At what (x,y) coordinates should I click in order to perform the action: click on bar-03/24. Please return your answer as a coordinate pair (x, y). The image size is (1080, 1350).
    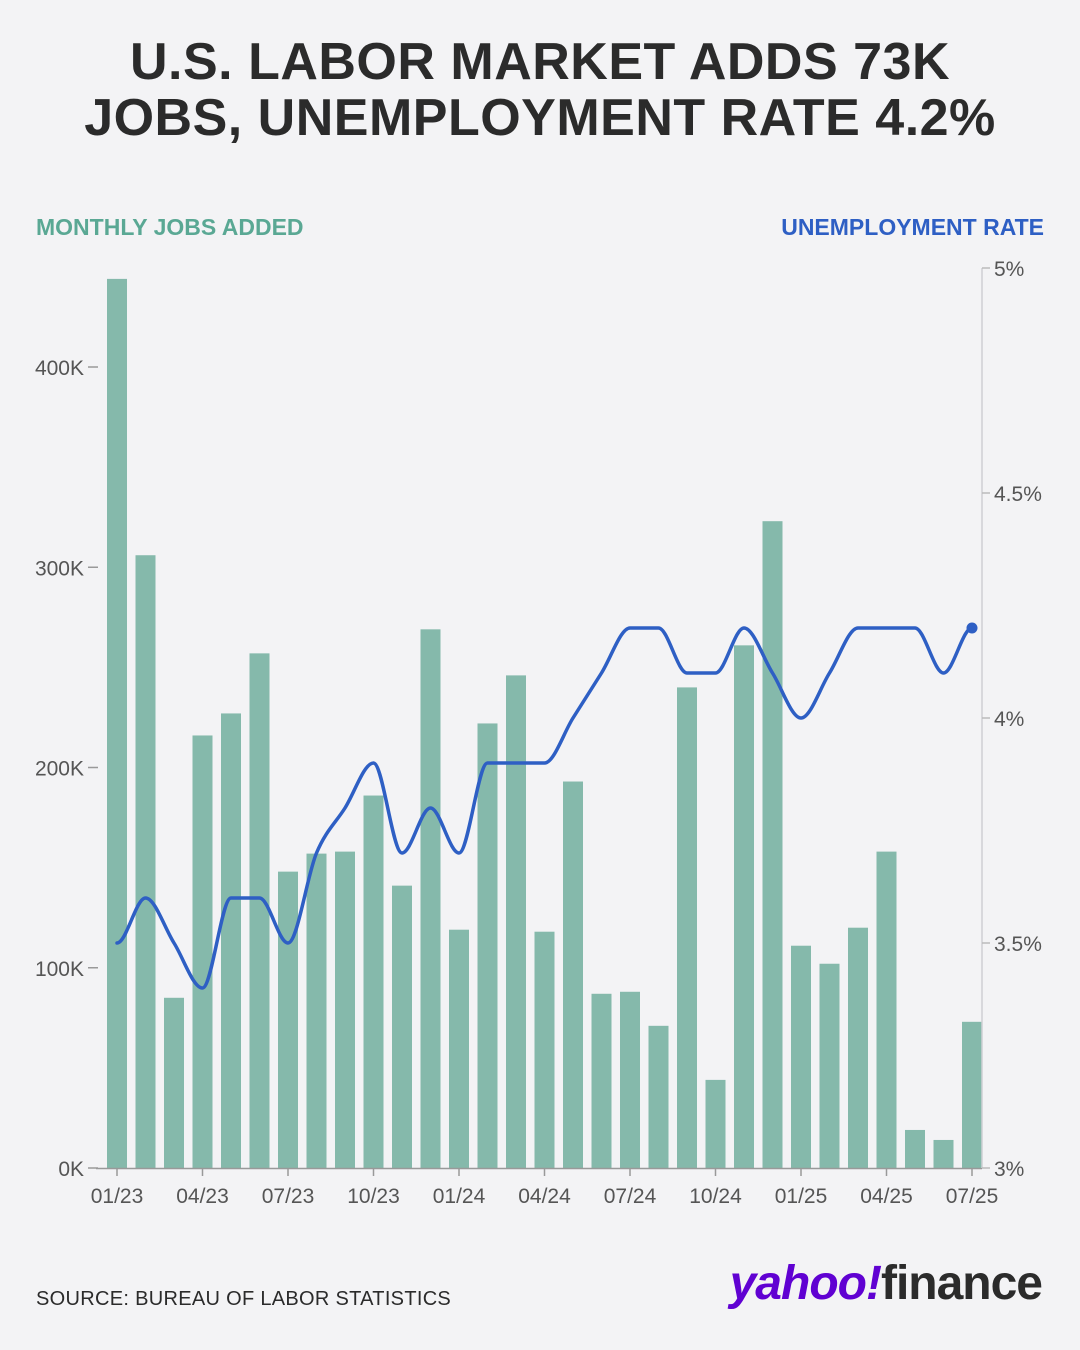
    Looking at the image, I should click on (516, 921).